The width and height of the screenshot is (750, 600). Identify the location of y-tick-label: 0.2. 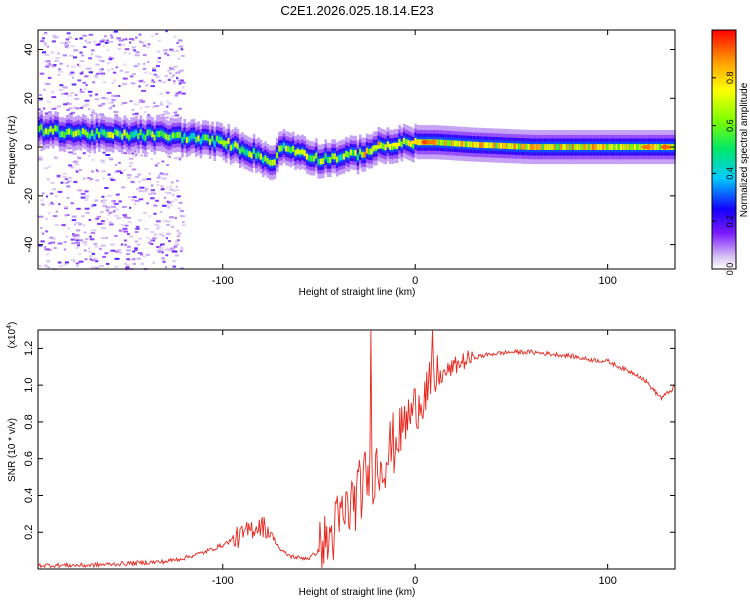
(29, 532).